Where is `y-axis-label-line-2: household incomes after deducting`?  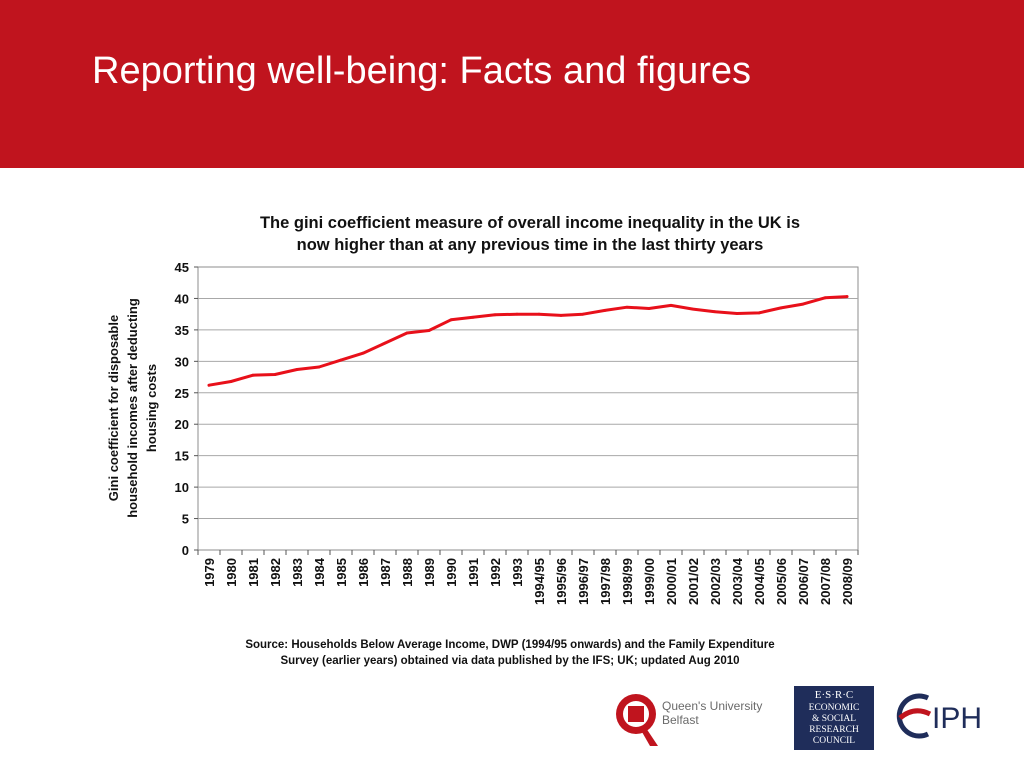 y-axis-label-line-2: household incomes after deducting is located at coordinates (132, 408).